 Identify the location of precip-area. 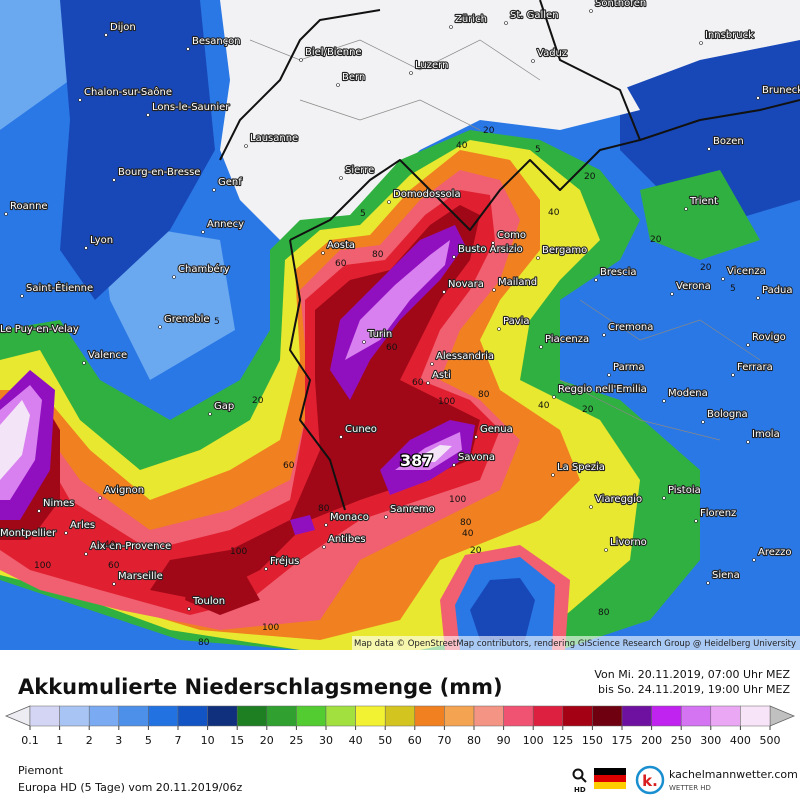
(502, 609).